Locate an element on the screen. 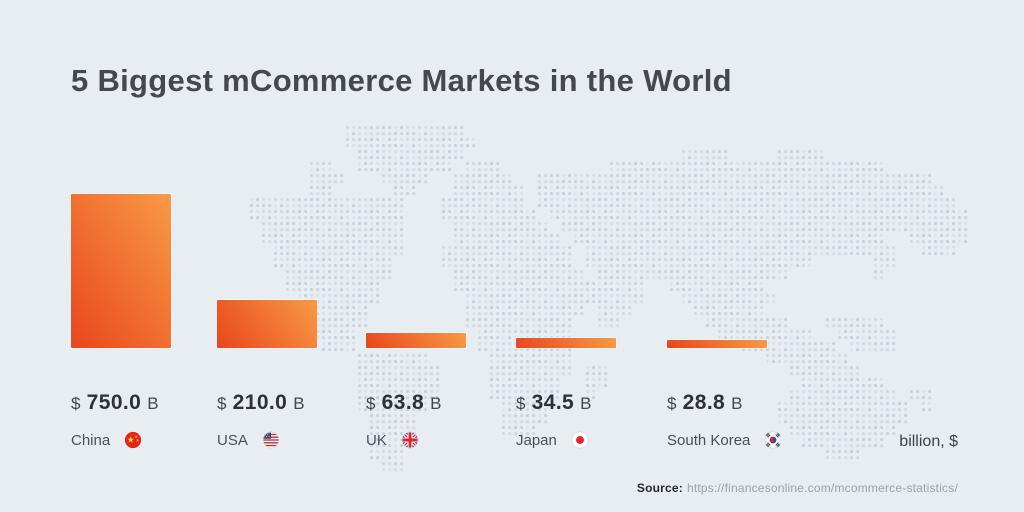 This screenshot has height=512, width=1024. bar-usa is located at coordinates (267, 324).